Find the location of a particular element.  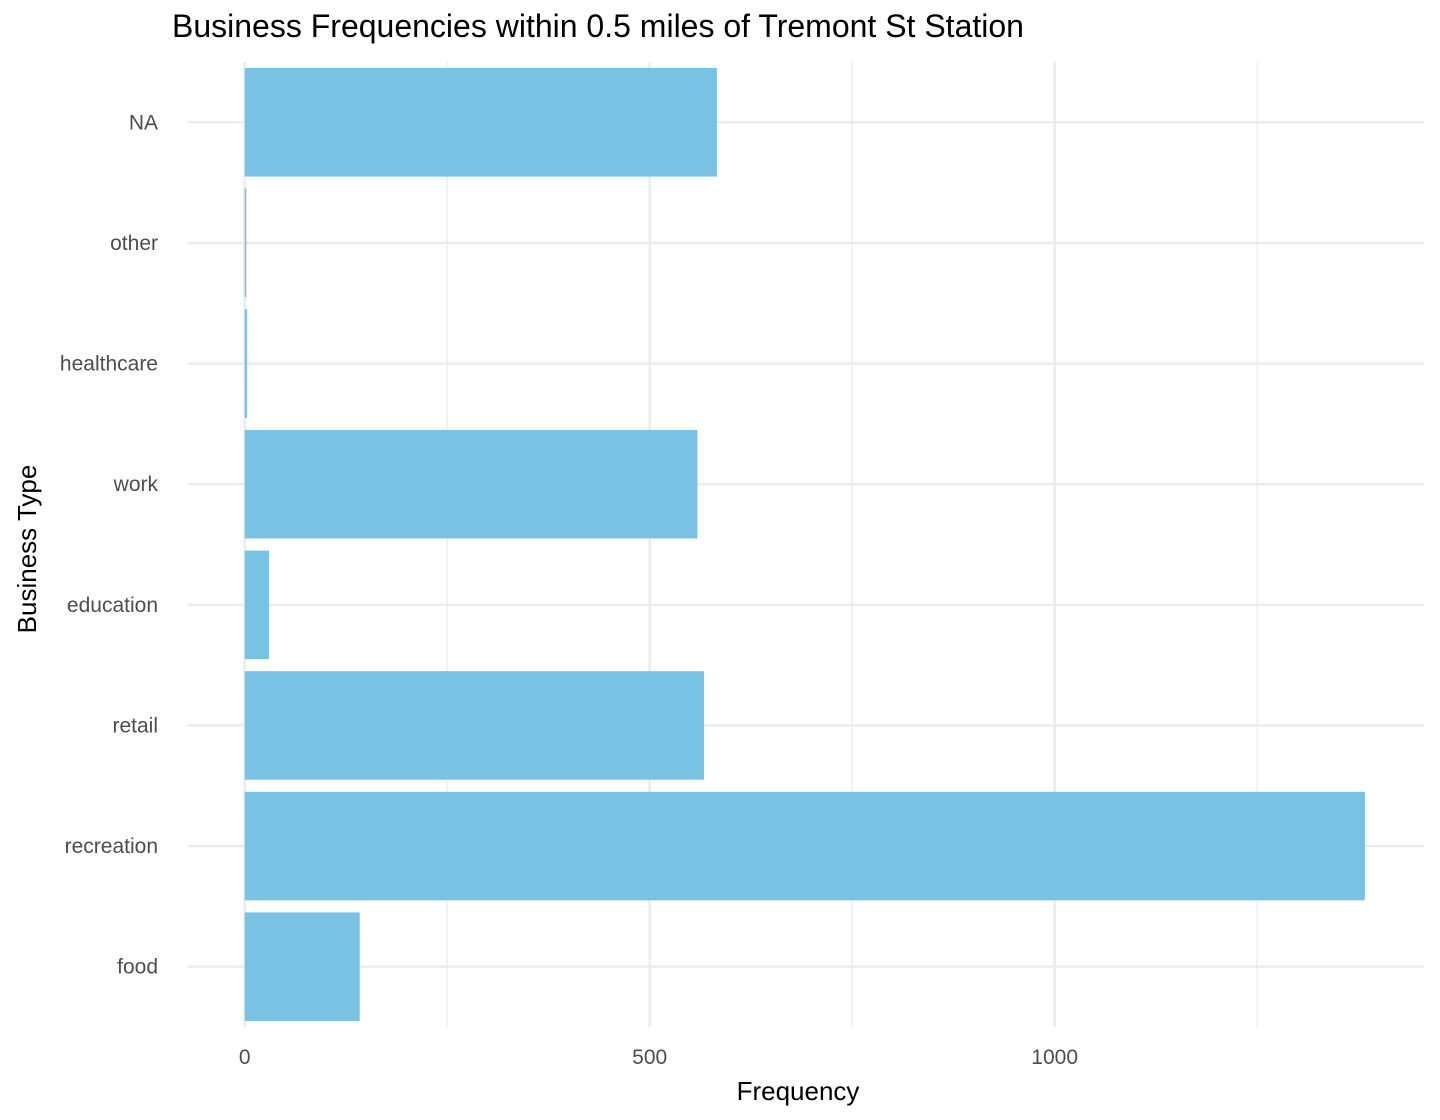

y-axis-title: Business Type is located at coordinates (27, 549).